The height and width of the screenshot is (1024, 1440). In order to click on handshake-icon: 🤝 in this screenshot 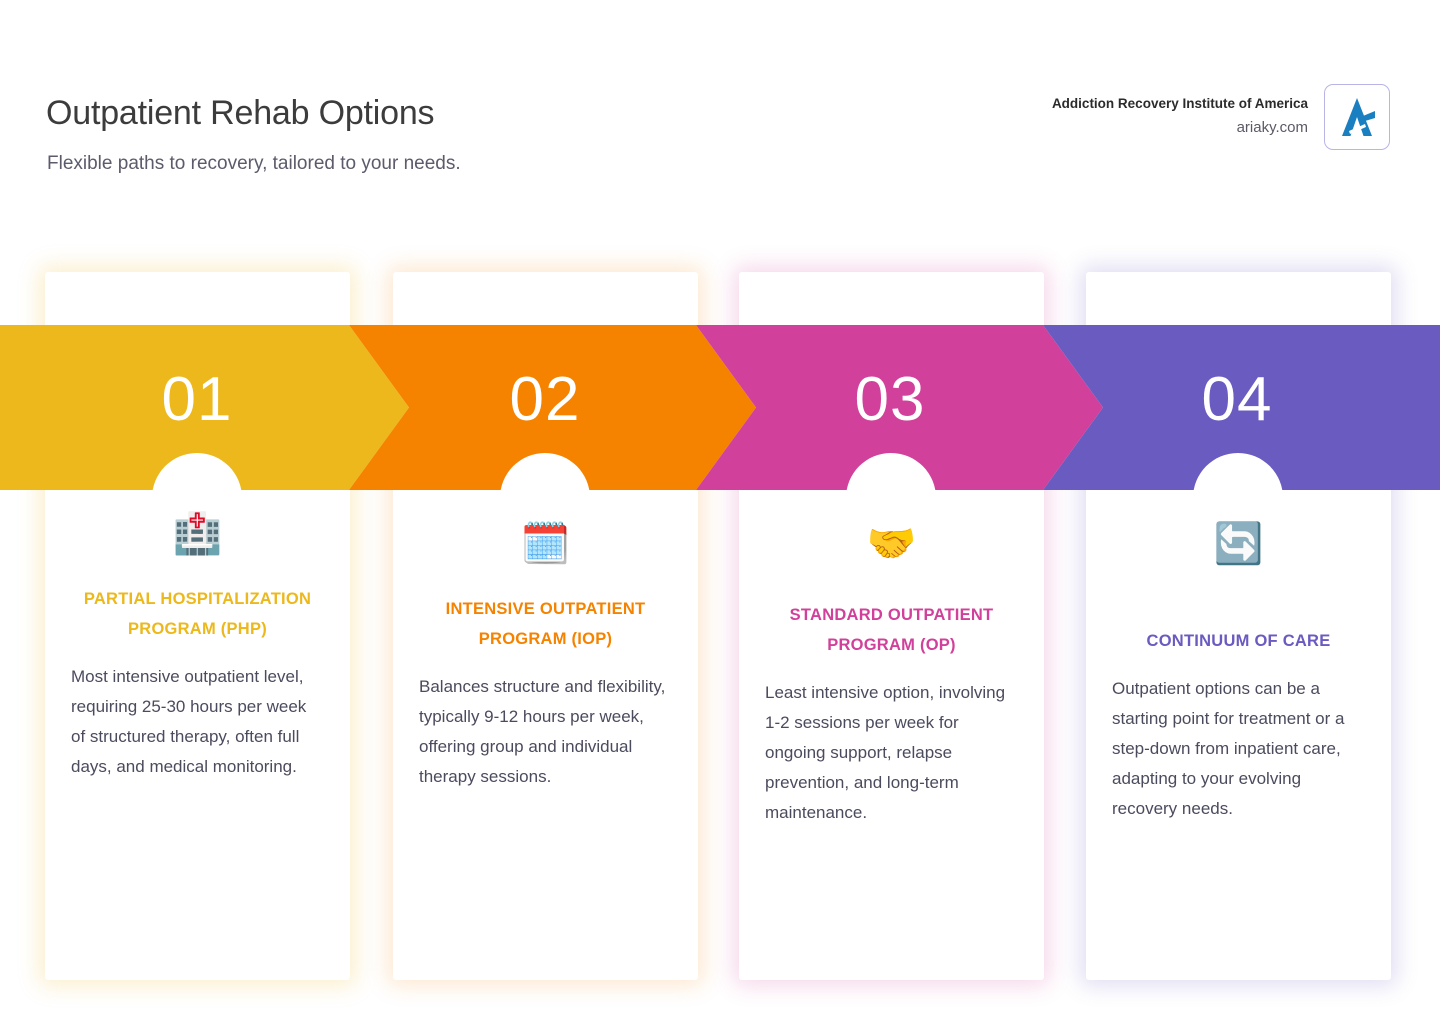, I will do `click(891, 544)`.